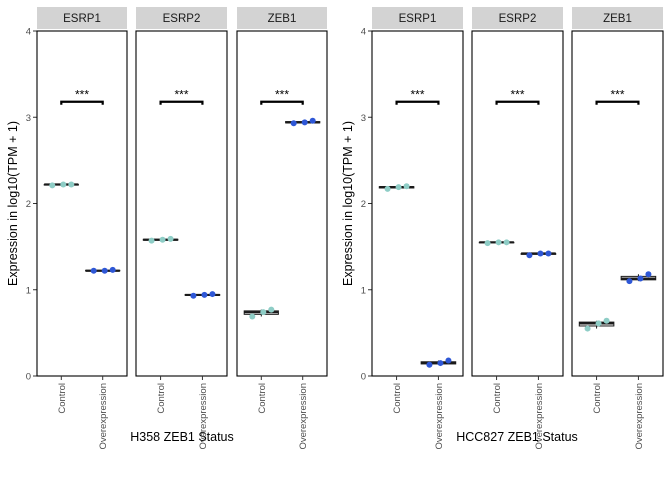  I want to click on x-axis-title: H358 ZEB1 Status, so click(182, 437).